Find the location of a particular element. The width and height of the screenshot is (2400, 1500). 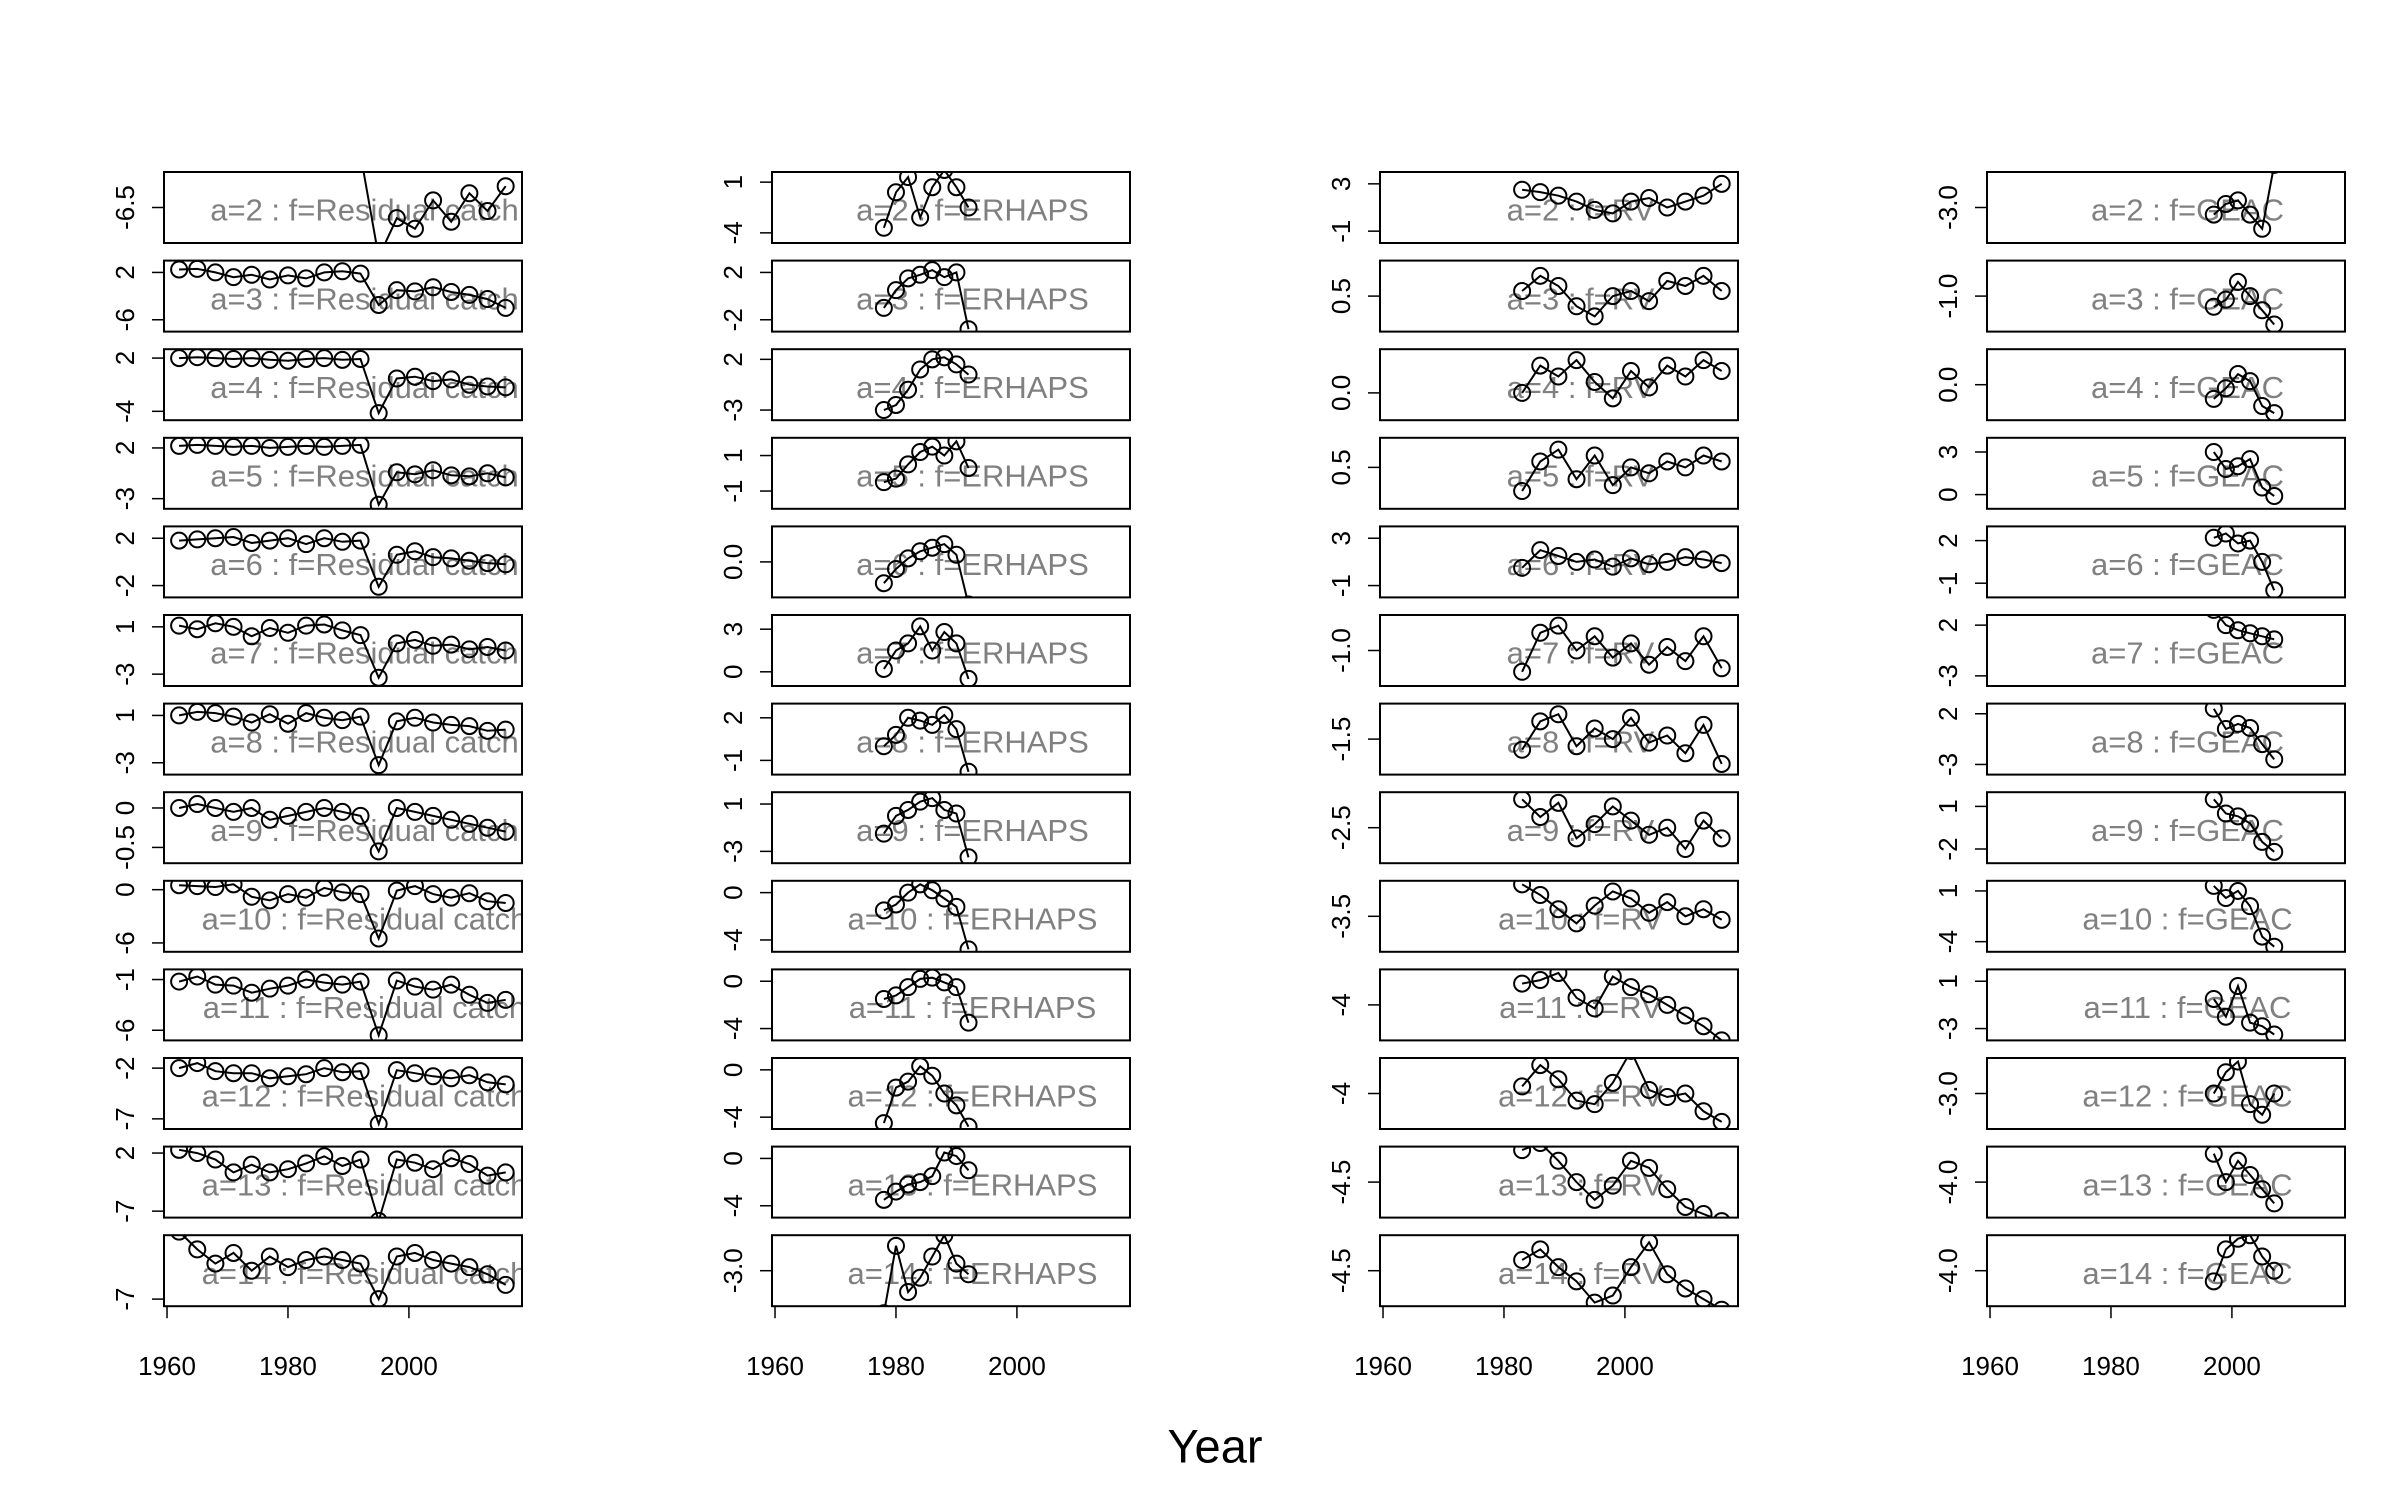

y-tick-label: 1 is located at coordinates (733, 182).